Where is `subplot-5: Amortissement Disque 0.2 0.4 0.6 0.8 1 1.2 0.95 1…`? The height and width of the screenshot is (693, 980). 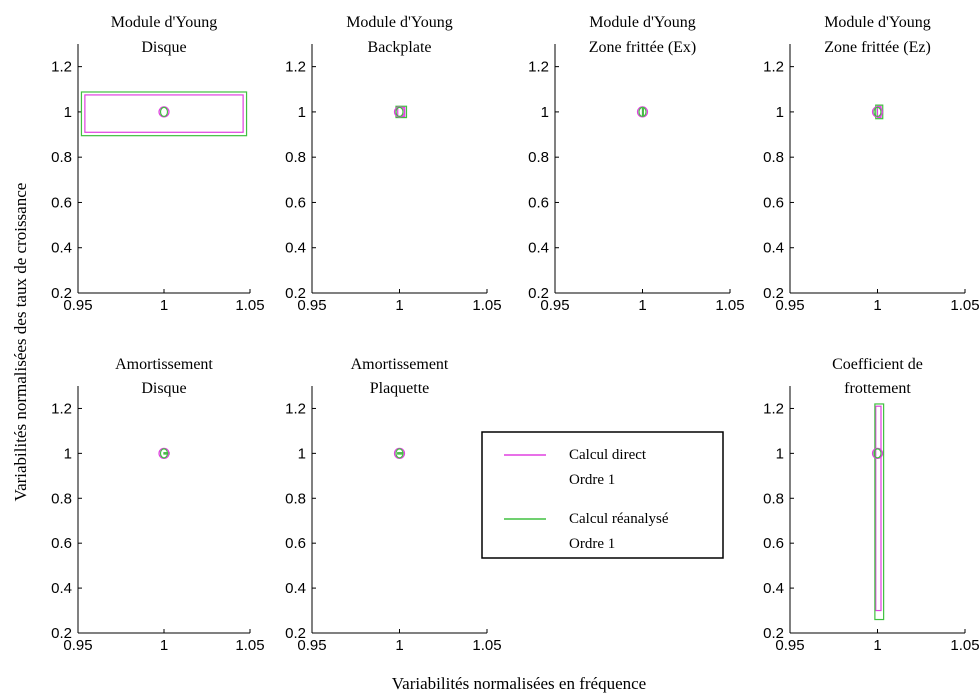 subplot-5: Amortissement Disque 0.2 0.4 0.6 0.8 1 1.2 0.95 1… is located at coordinates (157, 505).